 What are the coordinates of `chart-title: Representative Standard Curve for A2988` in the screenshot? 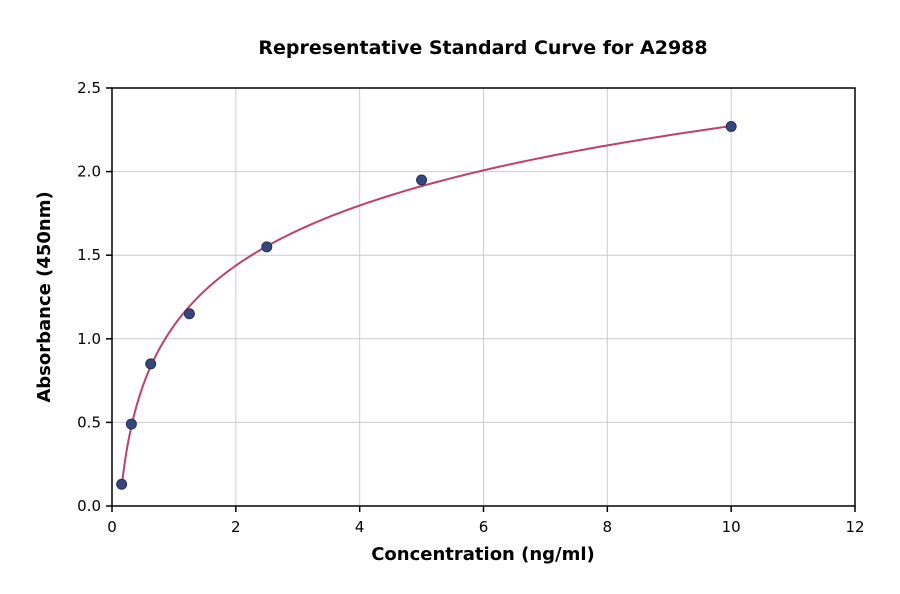 It's located at (482, 48).